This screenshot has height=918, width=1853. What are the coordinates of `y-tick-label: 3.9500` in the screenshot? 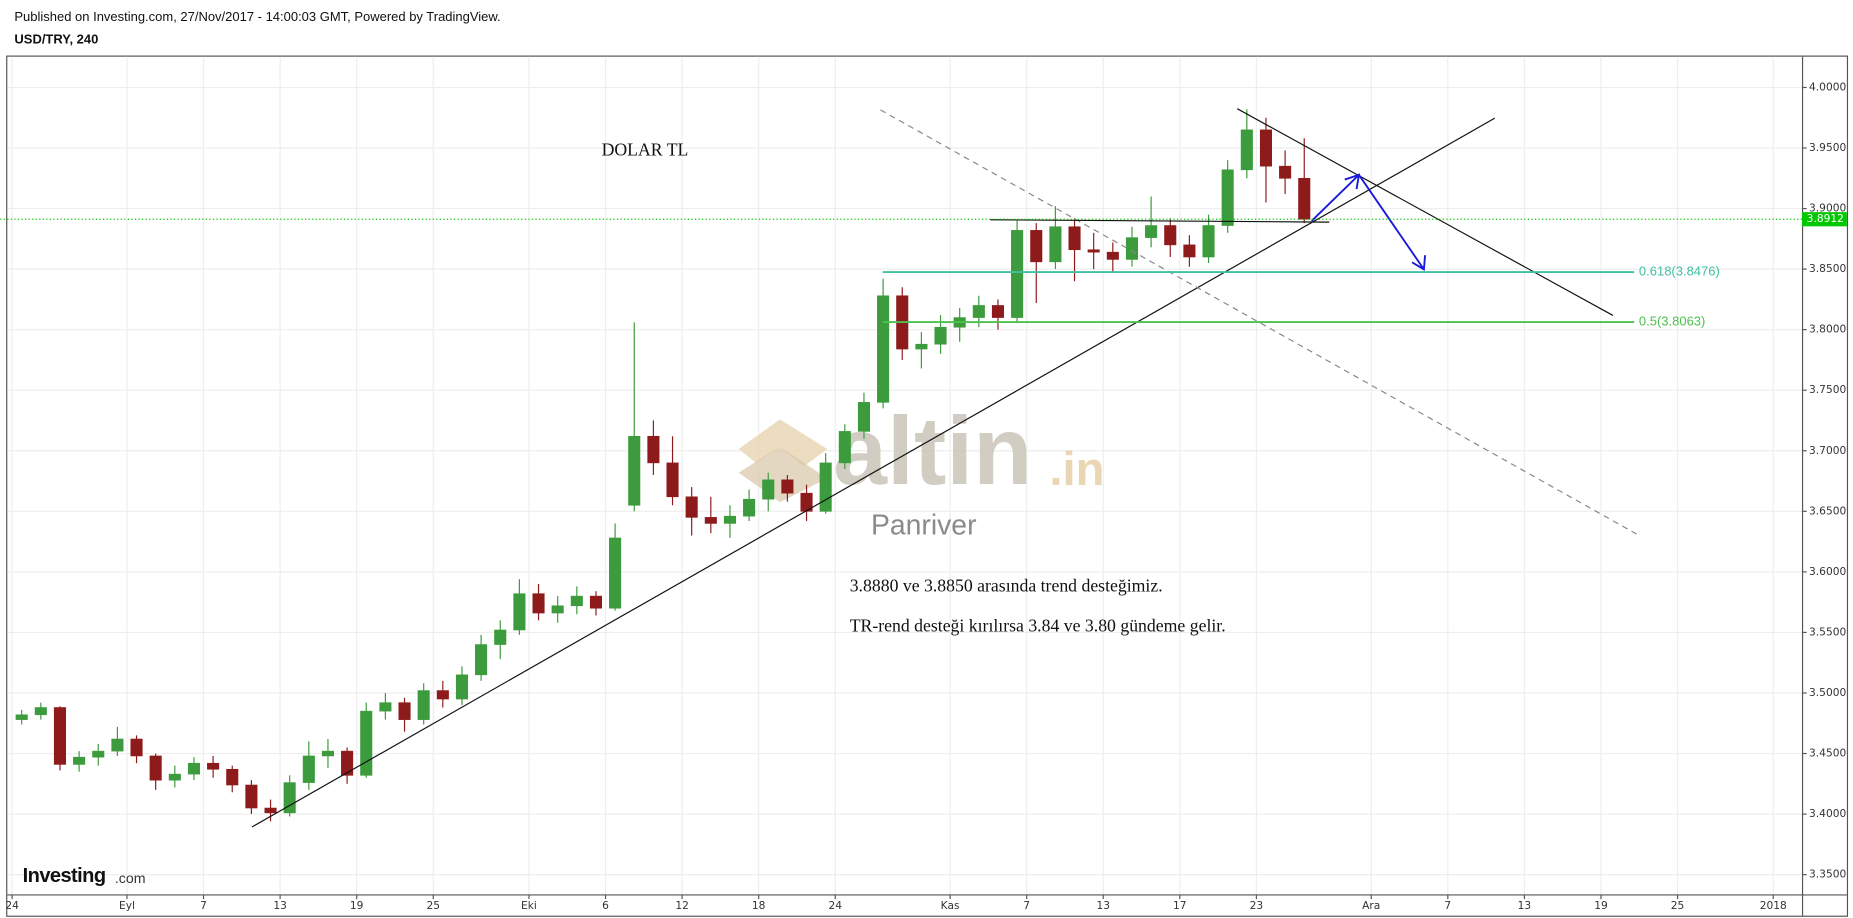 It's located at (1827, 147).